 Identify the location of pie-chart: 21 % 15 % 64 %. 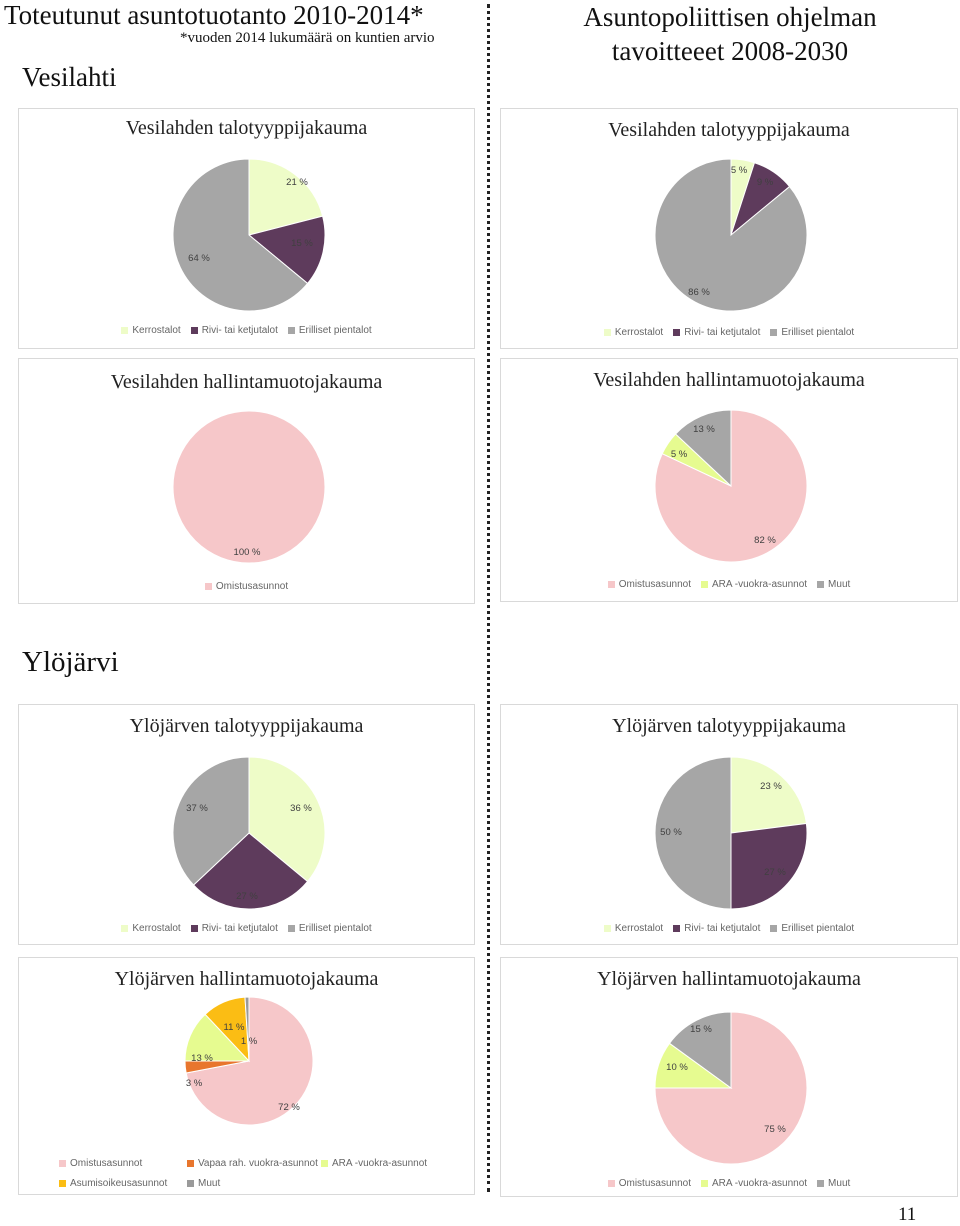
(249, 235).